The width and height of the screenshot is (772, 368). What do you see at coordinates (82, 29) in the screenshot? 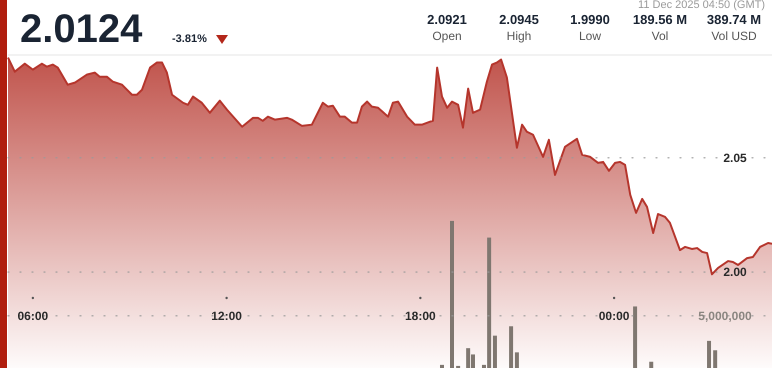
I see `chart-title: 2.0124` at bounding box center [82, 29].